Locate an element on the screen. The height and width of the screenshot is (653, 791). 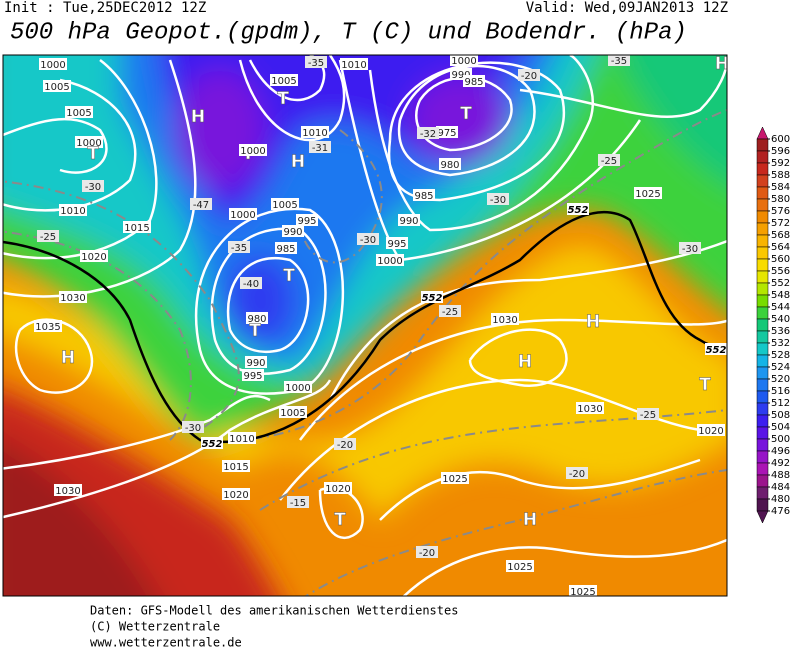
colorbar-label: 512 is located at coordinates (780, 403).